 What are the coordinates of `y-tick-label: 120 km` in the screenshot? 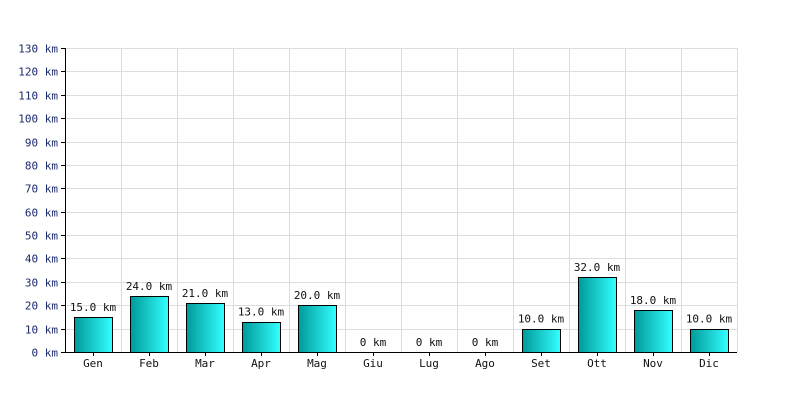 It's located at (38, 72).